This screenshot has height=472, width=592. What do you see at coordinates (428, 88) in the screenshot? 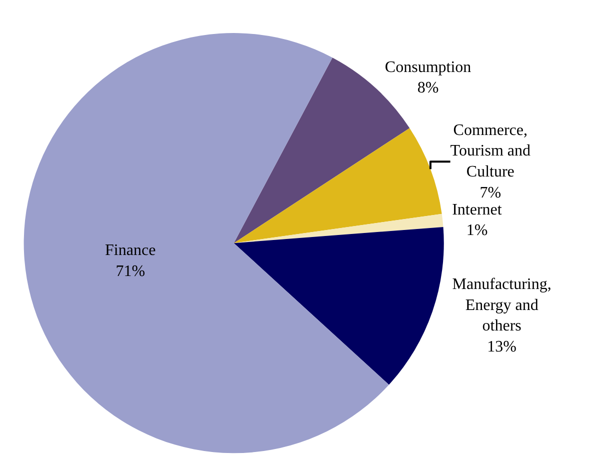
I see `data-label: 8%` at bounding box center [428, 88].